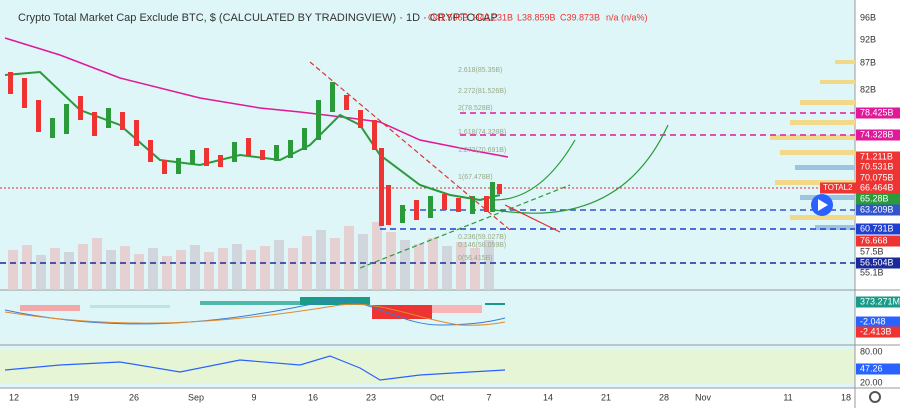 The image size is (900, 408). Describe the element at coordinates (482, 245) in the screenshot. I see `fib-label: 0.146(58.059B)` at that location.